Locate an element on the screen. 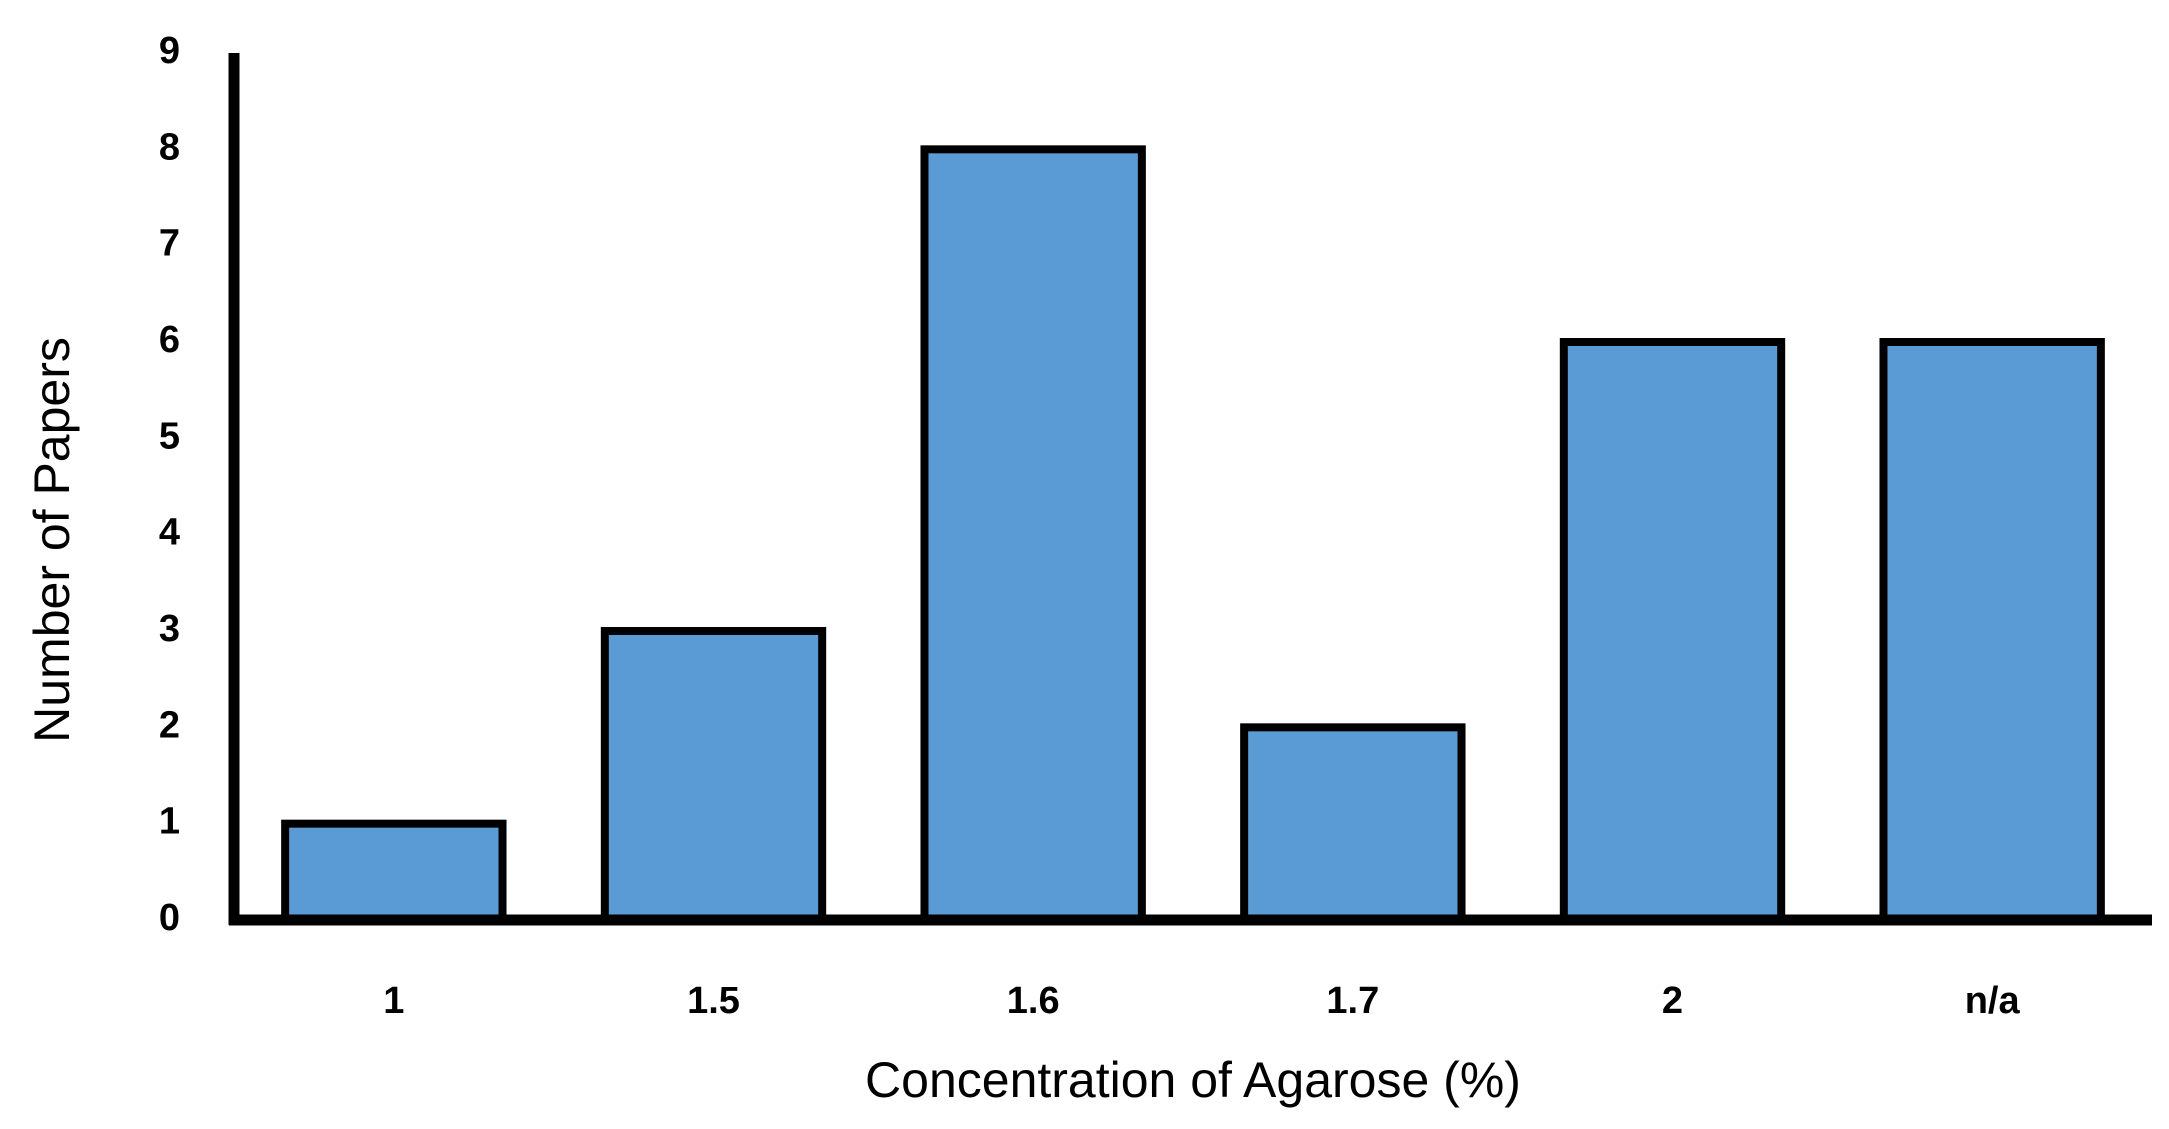 Image resolution: width=2169 pixels, height=1129 pixels. y-tick-label: 5 is located at coordinates (169, 436).